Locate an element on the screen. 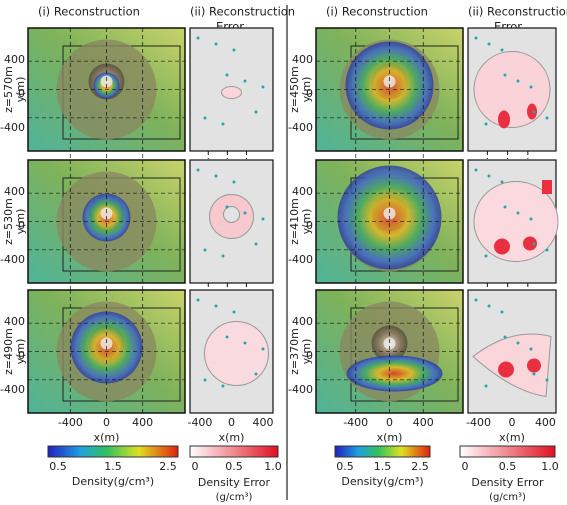  error-blob is located at coordinates (512, 89).